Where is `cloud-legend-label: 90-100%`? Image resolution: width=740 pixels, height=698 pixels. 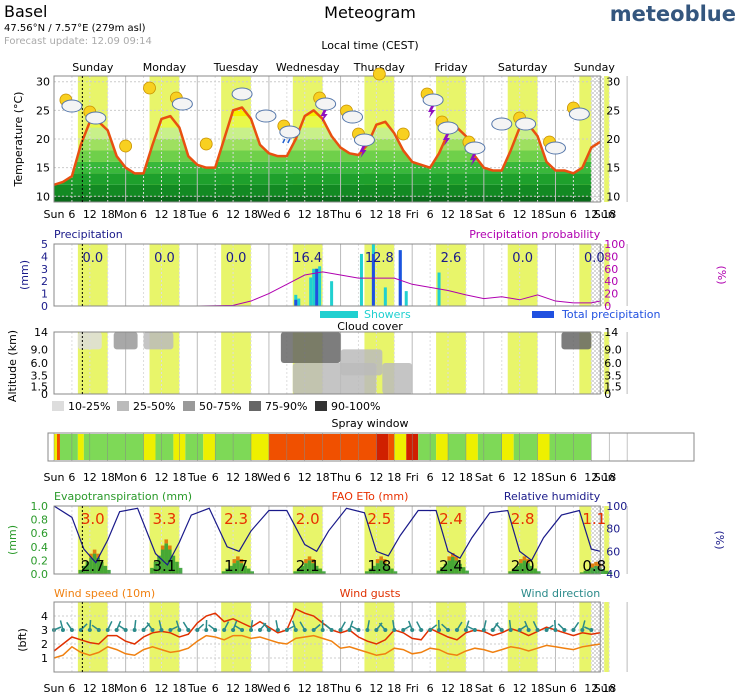 cloud-legend-label: 90-100% is located at coordinates (355, 406).